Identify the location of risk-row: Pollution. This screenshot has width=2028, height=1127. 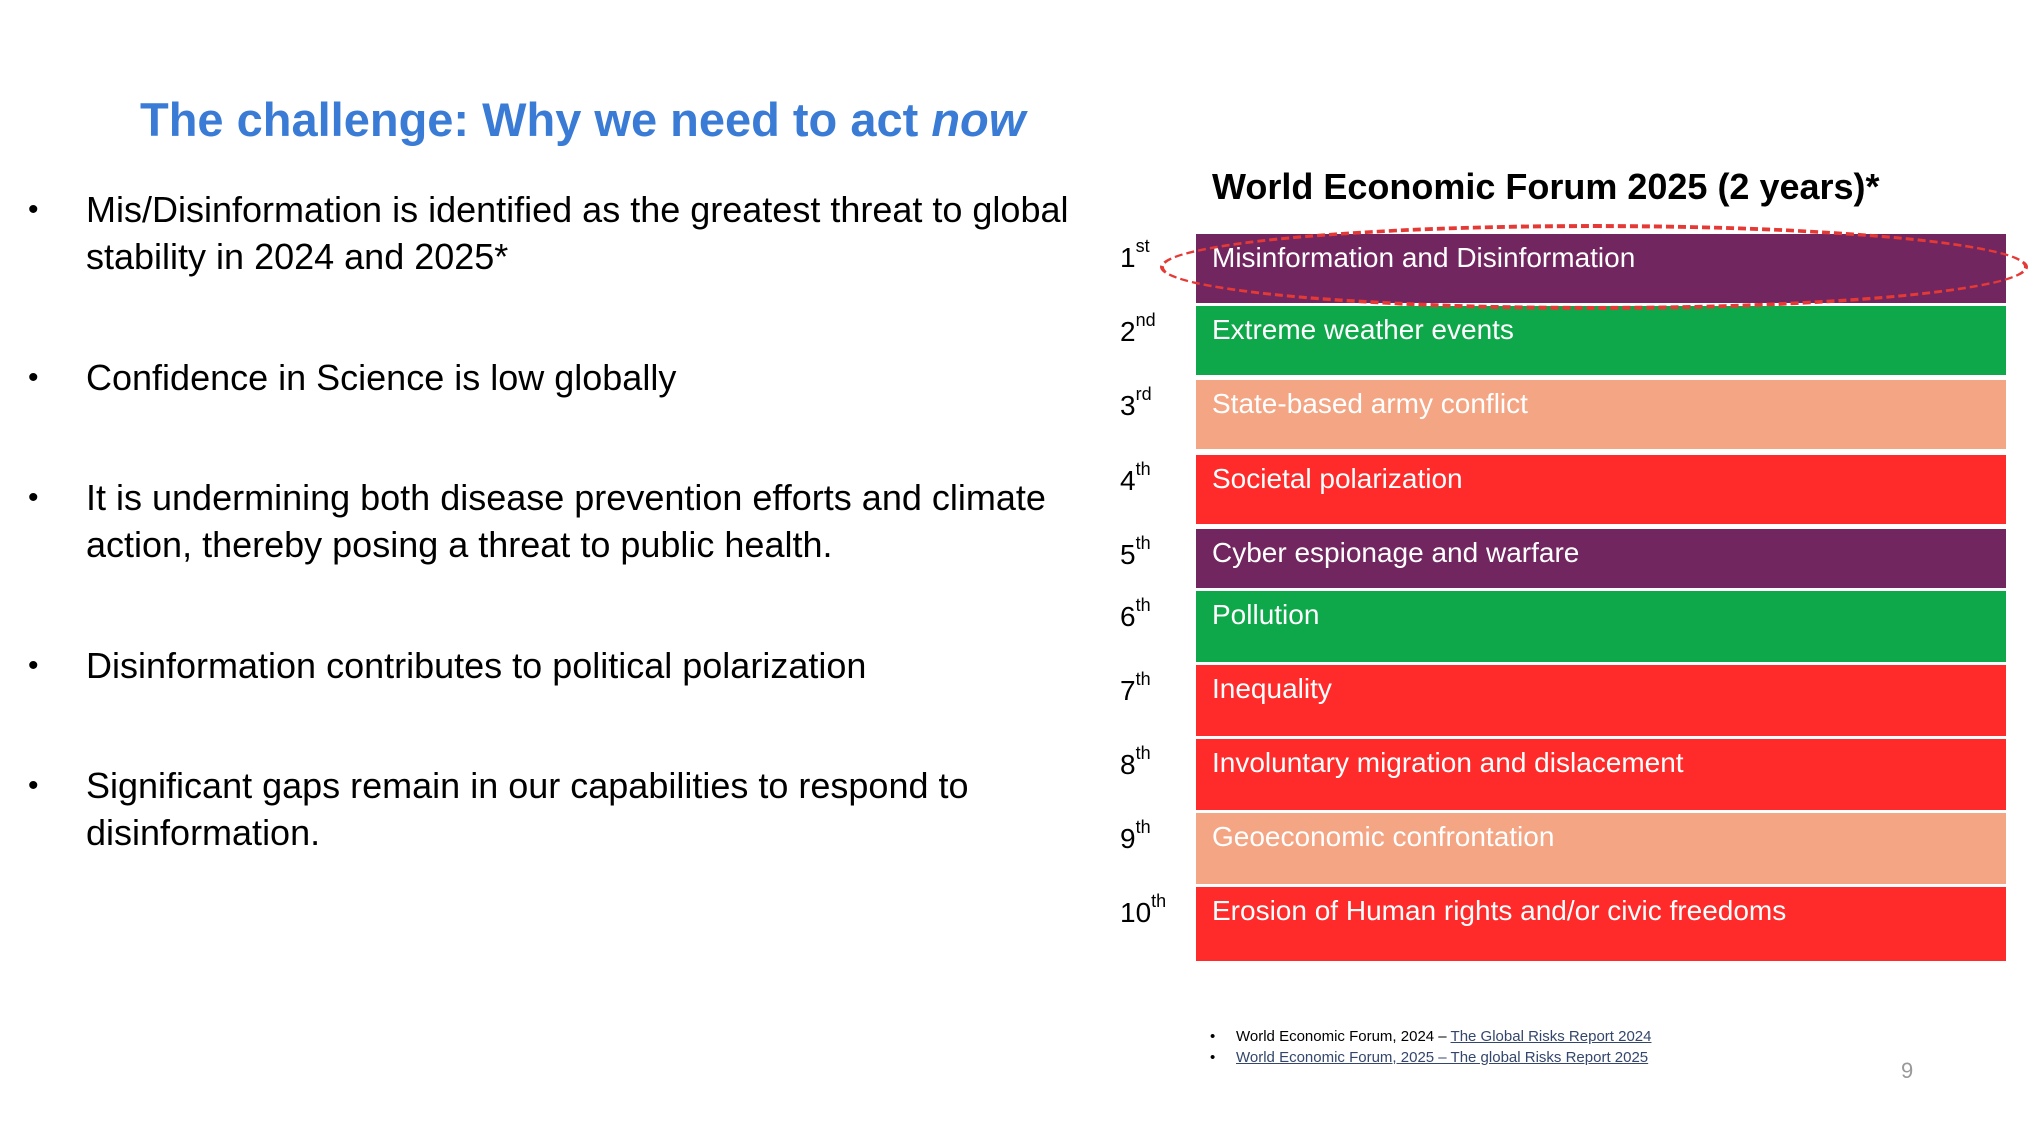
(1601, 628).